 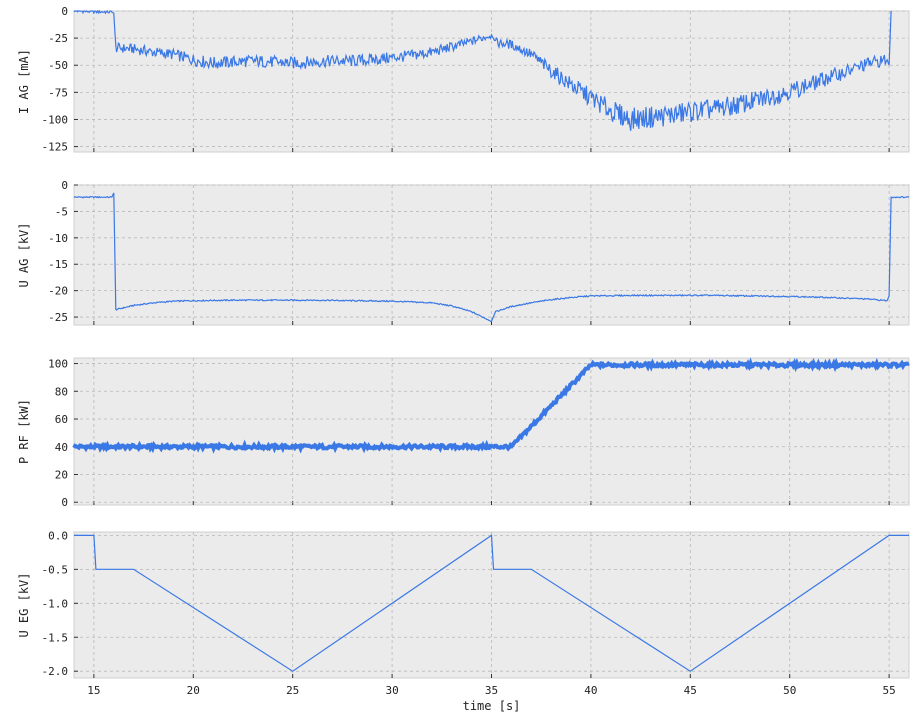 What do you see at coordinates (61, 211) in the screenshot?
I see `y-tick-label: -5` at bounding box center [61, 211].